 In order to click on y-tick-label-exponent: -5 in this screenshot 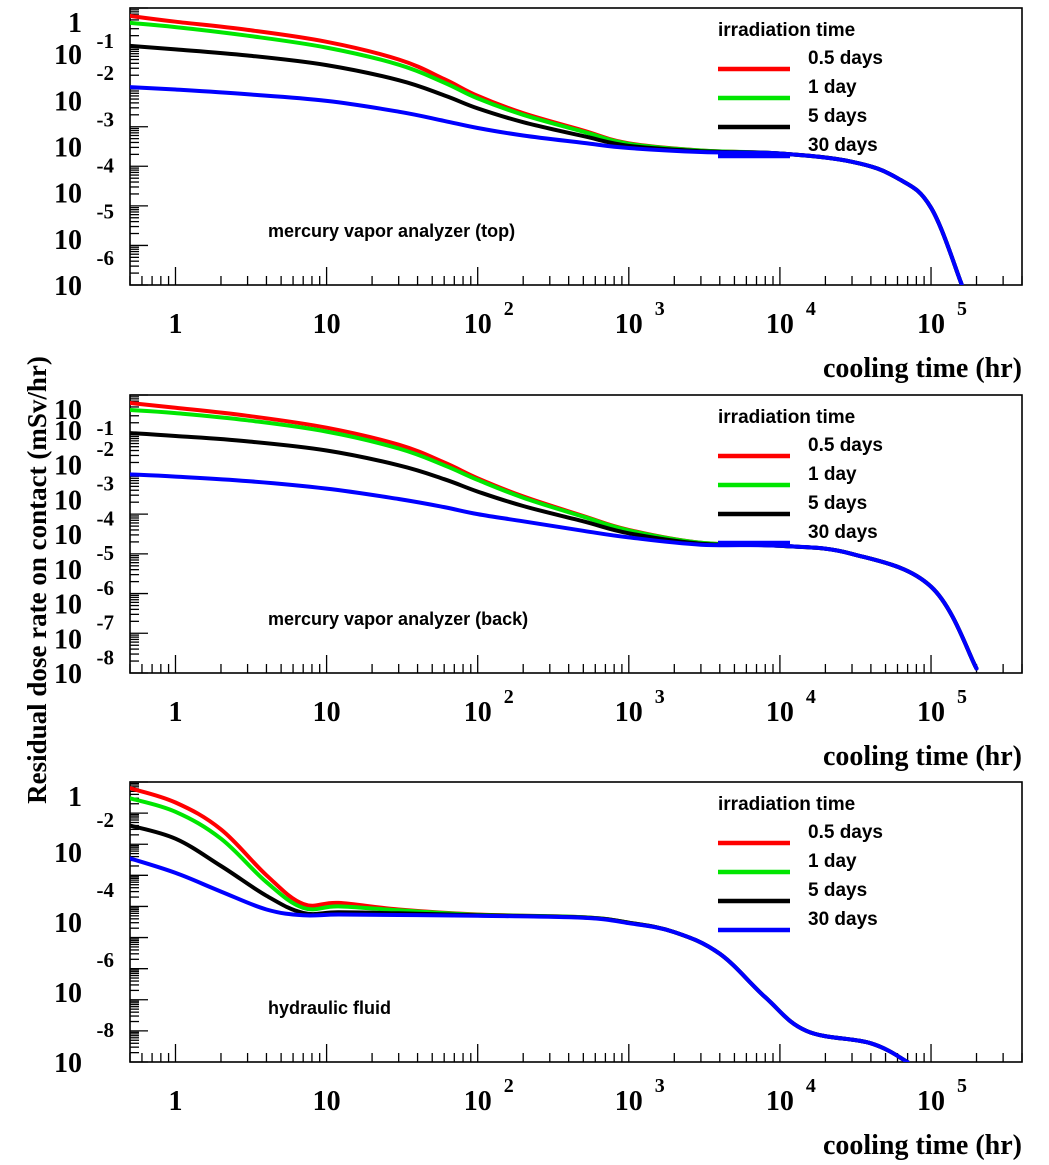, I will do `click(106, 212)`.